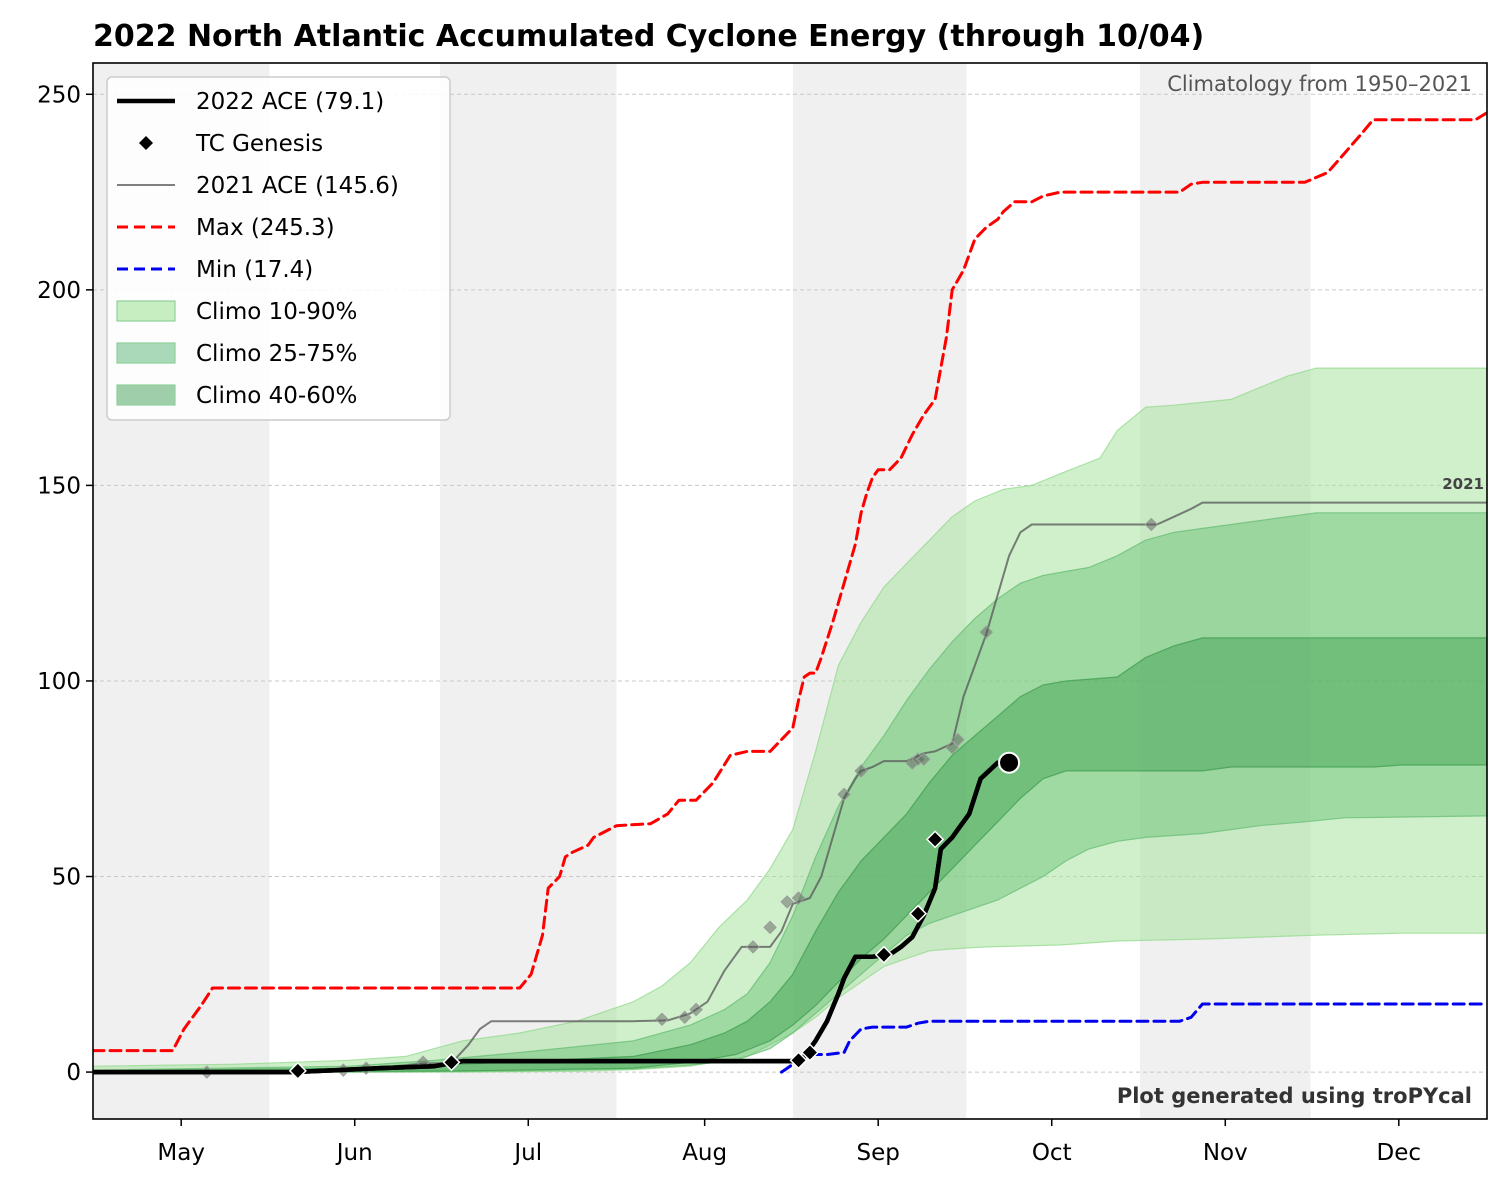  Describe the element at coordinates (181, 1153) in the screenshot. I see `x-tick-label-may: May` at that location.